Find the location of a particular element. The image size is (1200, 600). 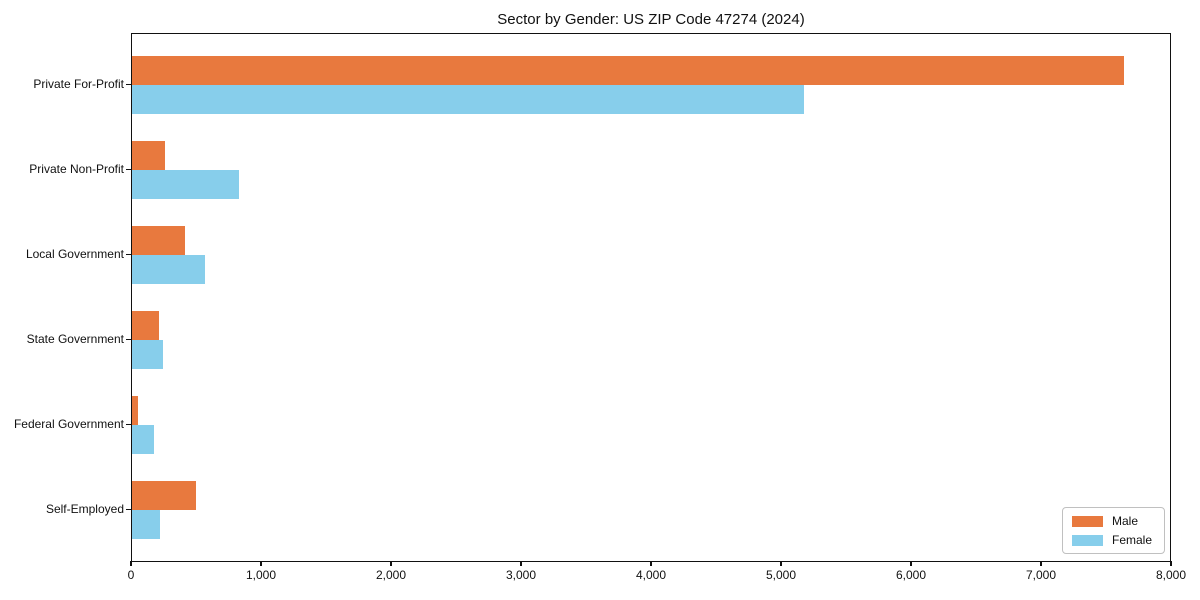

bar-female-private-for-profit is located at coordinates (468, 99).